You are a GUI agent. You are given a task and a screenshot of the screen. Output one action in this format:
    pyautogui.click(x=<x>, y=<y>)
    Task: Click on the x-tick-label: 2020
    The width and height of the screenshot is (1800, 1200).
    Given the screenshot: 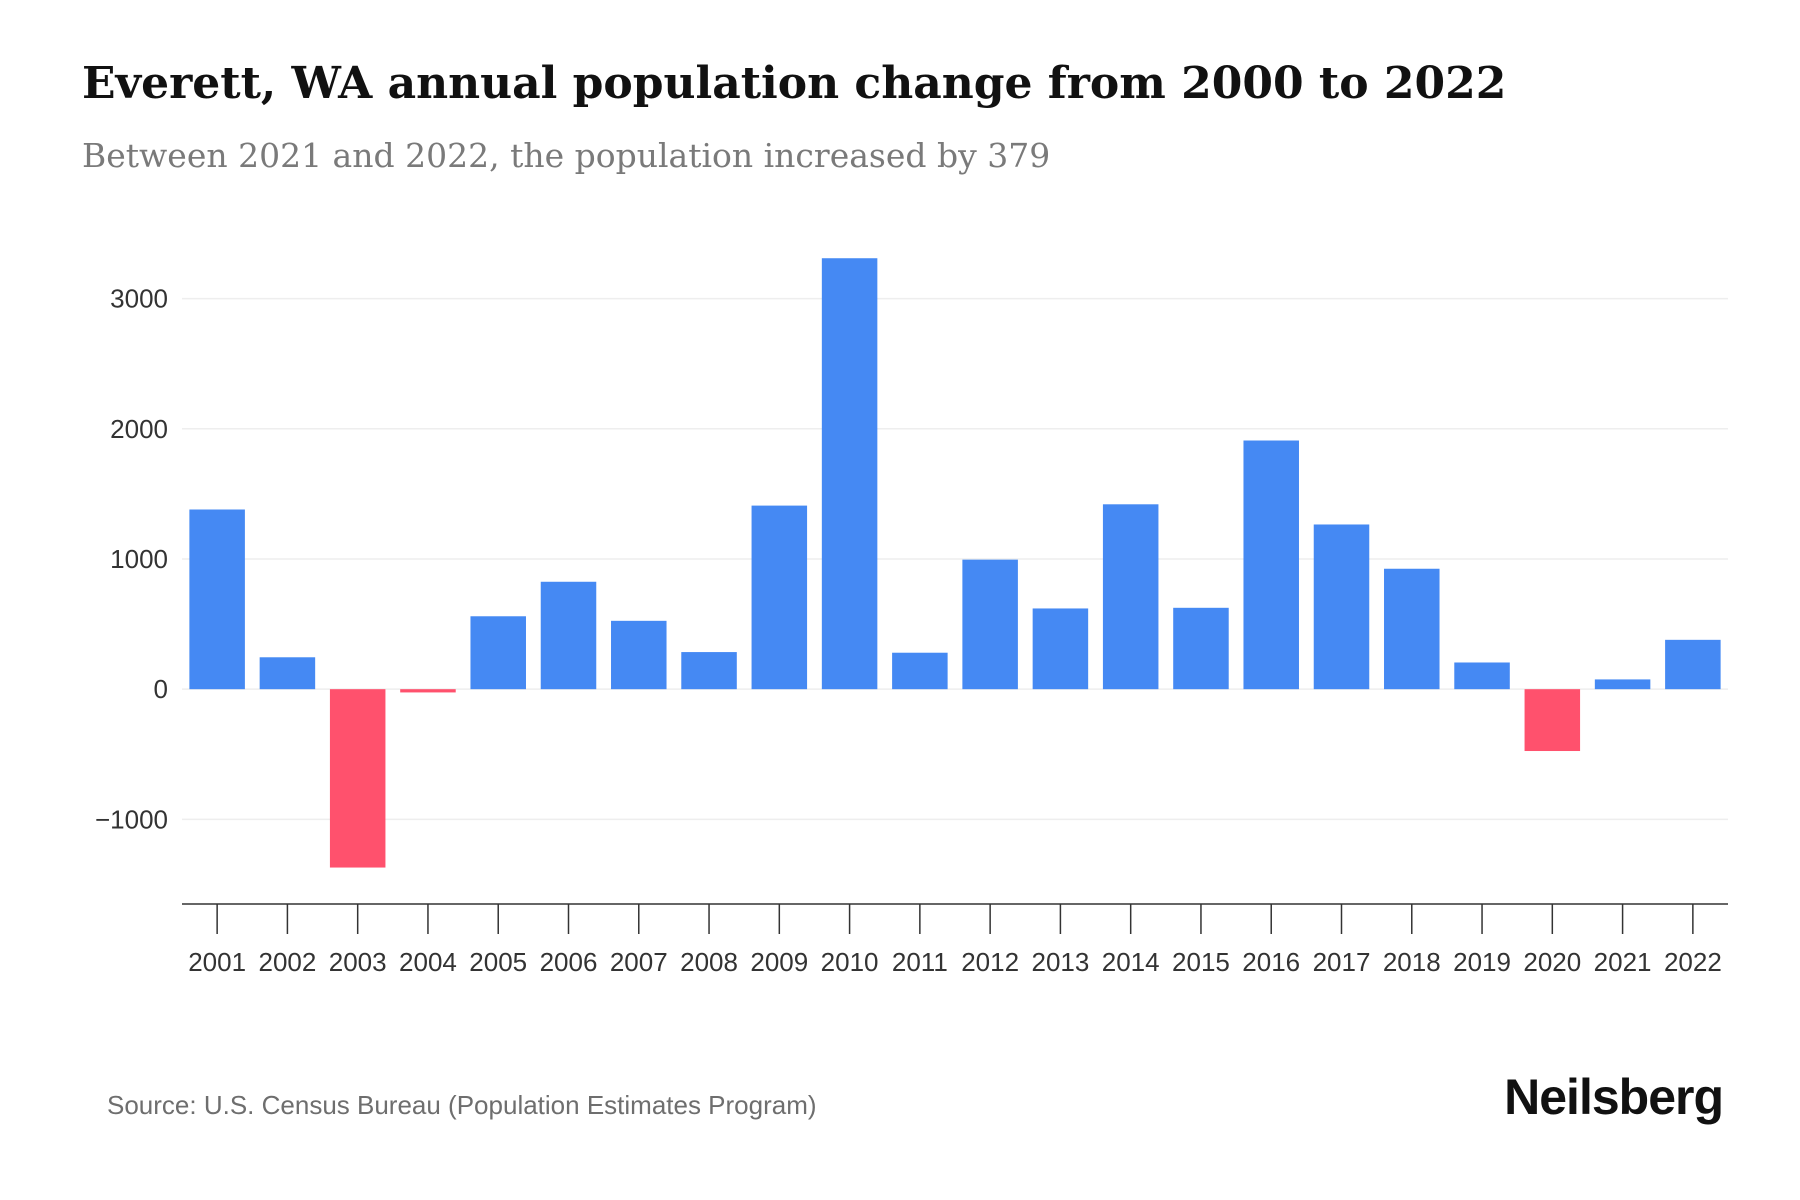 What is the action you would take?
    pyautogui.click(x=1552, y=962)
    